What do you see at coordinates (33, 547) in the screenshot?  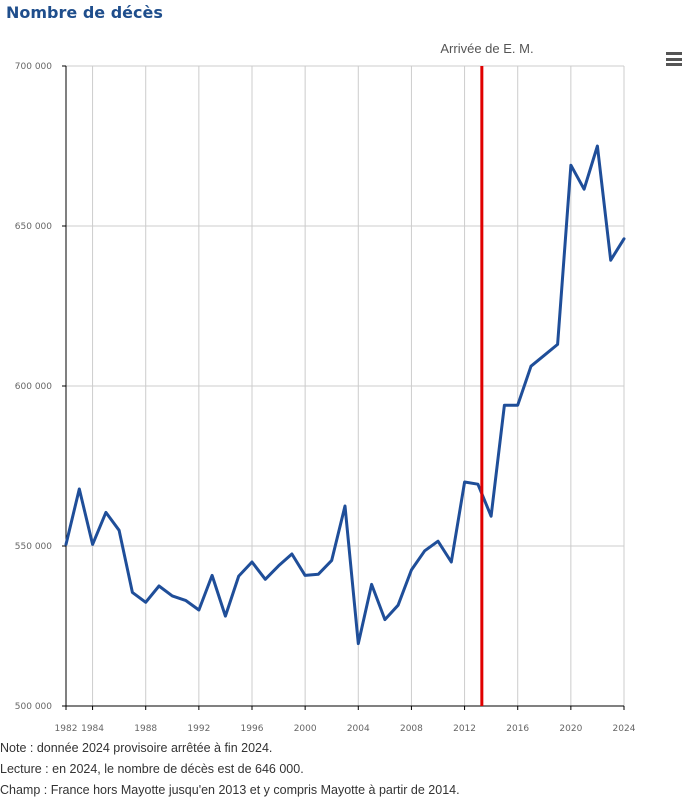 I see `y-tick-label: 550 000` at bounding box center [33, 547].